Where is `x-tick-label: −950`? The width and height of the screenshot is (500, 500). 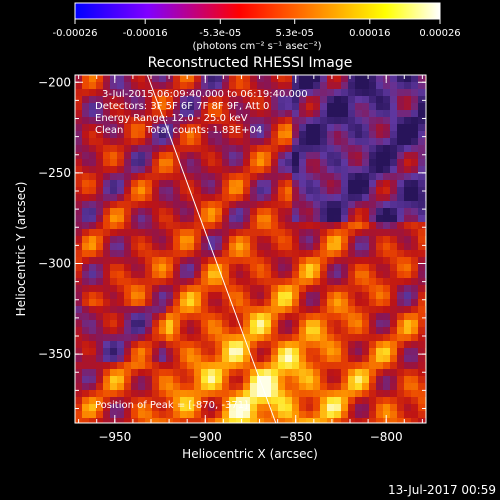 x-tick-label: −950 is located at coordinates (114, 437).